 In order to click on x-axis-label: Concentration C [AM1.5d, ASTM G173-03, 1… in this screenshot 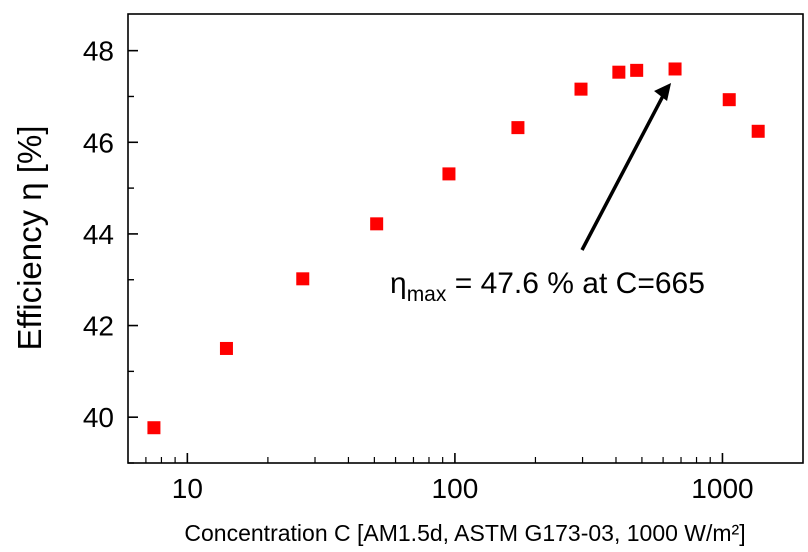, I will do `click(464, 533)`.